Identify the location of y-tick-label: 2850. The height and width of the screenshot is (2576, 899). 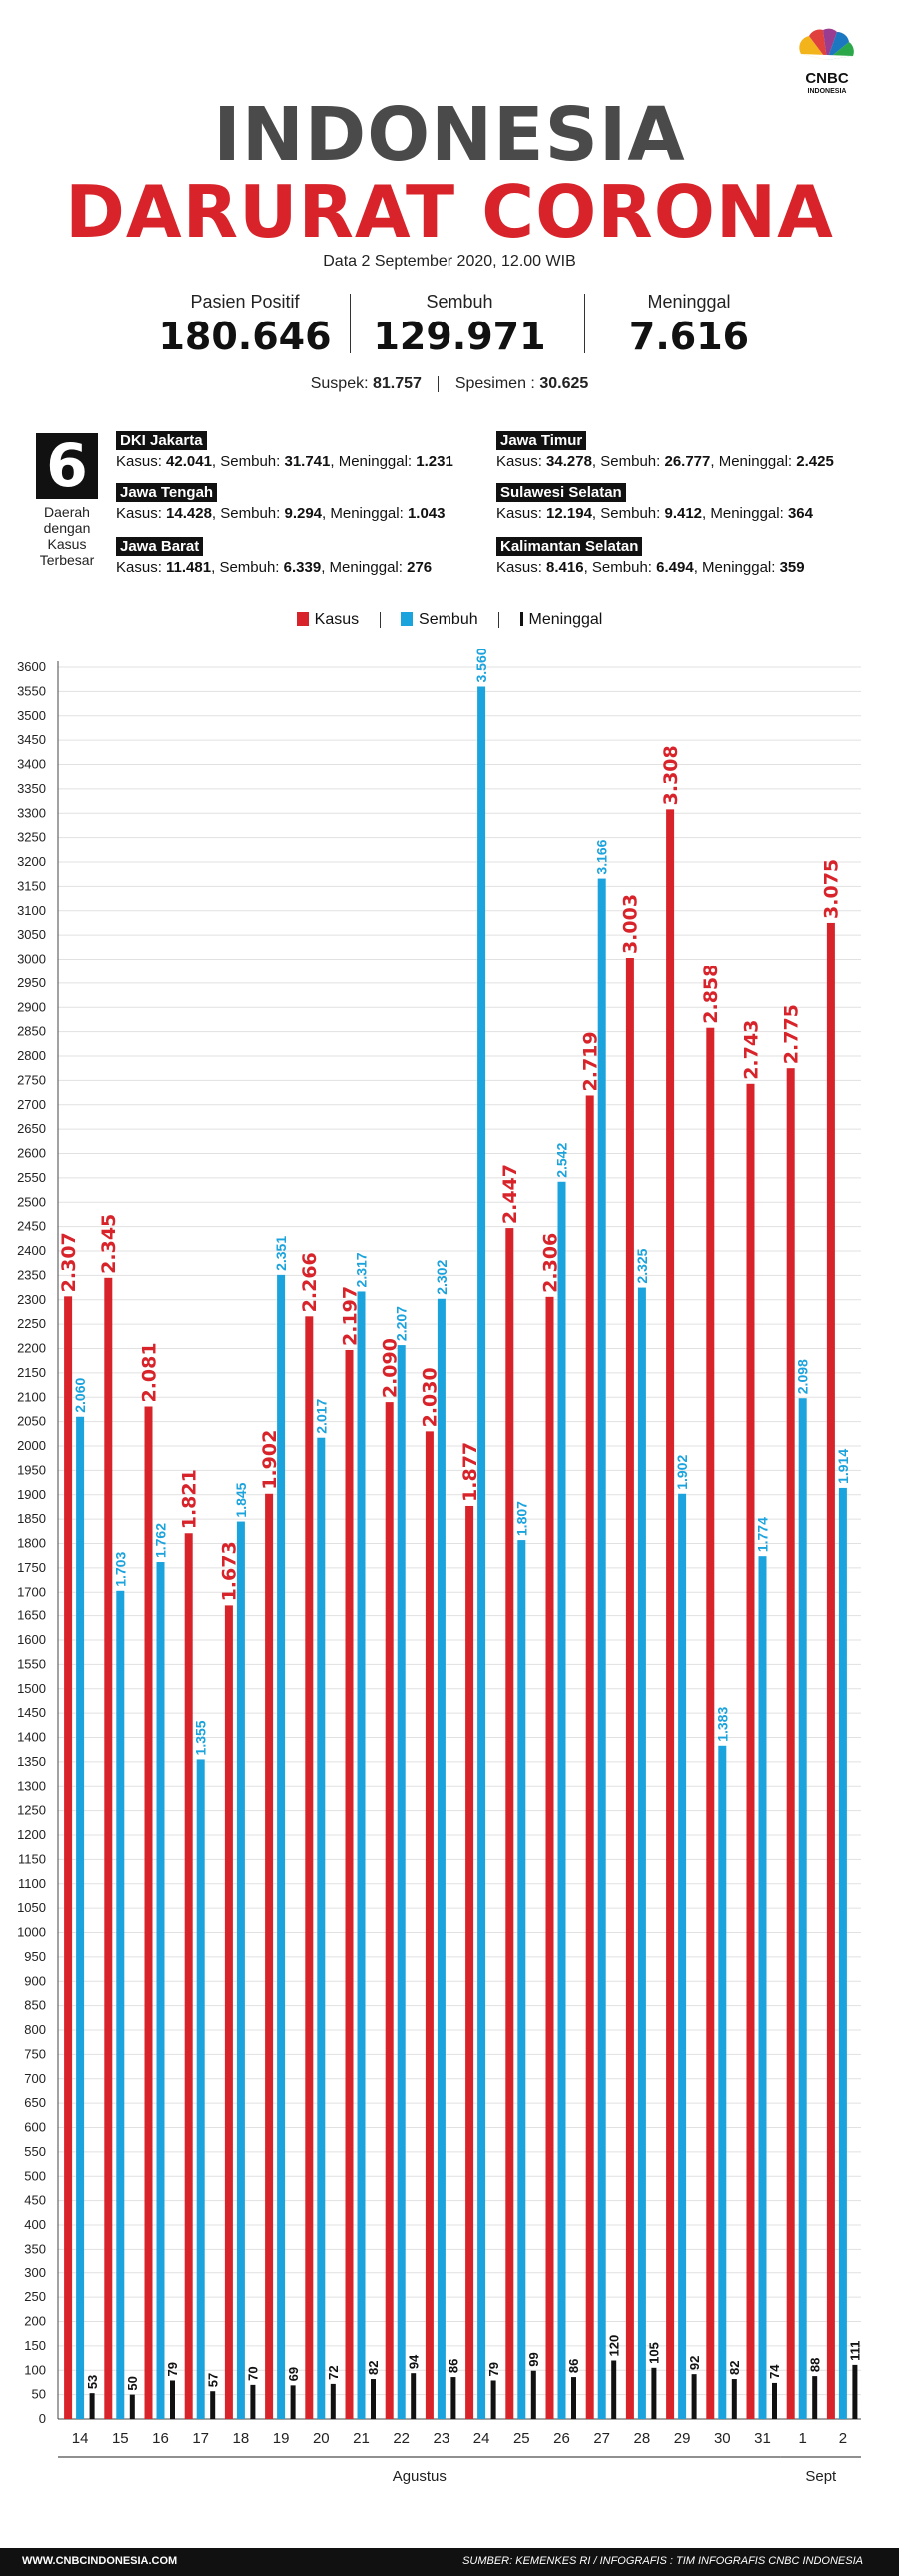
(31, 1031).